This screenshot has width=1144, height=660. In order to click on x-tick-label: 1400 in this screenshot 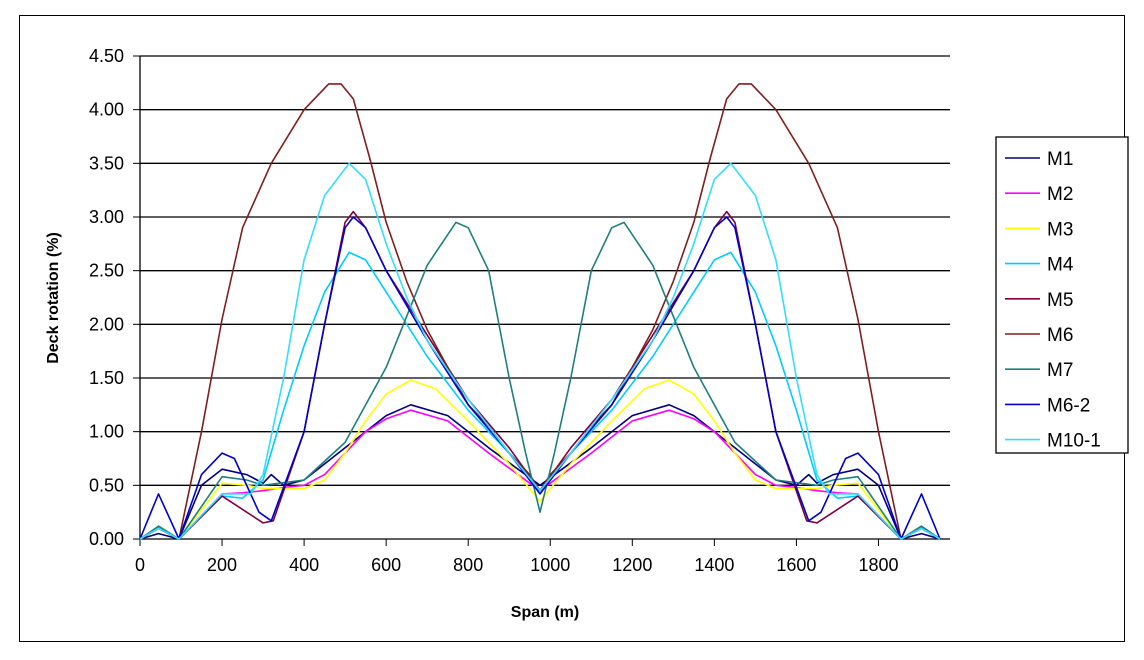, I will do `click(714, 565)`.